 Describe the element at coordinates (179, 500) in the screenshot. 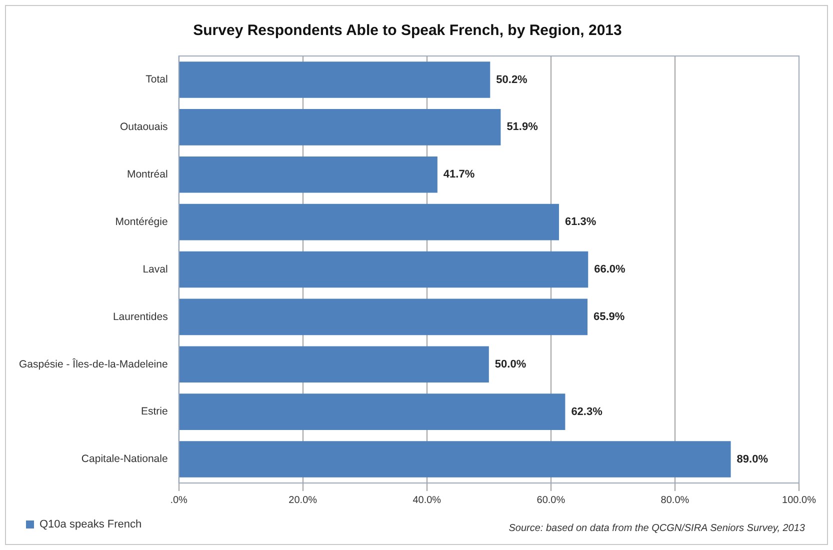

I see `x-tick-label: .0%` at that location.